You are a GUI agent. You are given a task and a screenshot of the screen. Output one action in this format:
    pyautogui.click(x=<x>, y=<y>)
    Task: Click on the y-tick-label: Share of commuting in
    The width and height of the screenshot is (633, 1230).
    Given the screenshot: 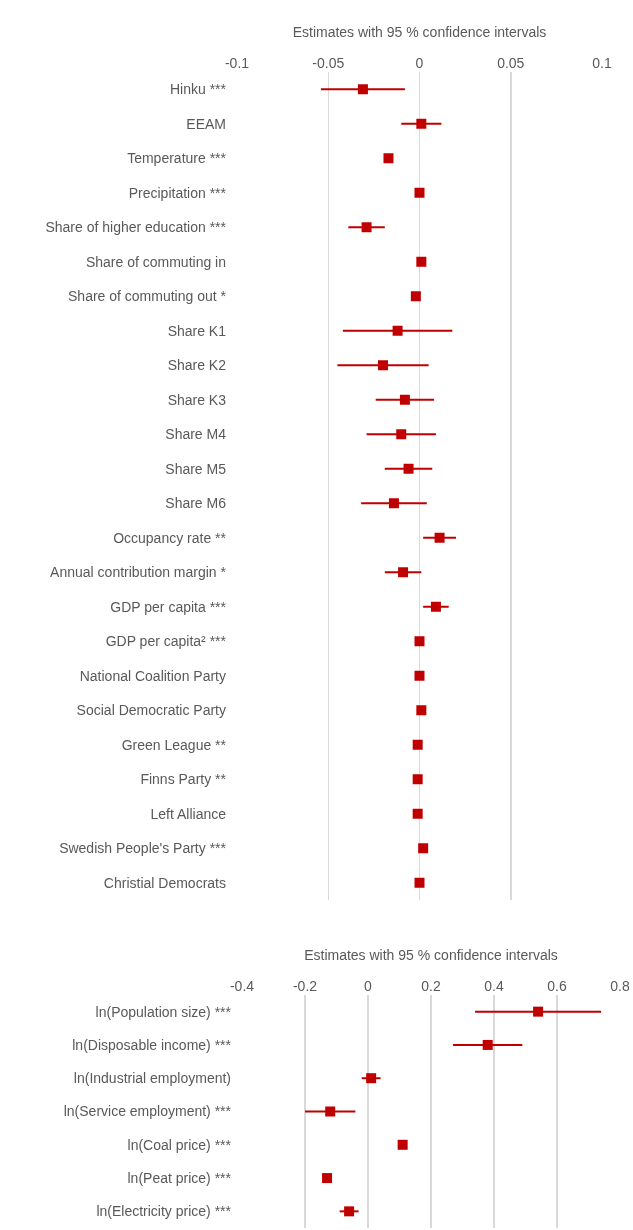 What is the action you would take?
    pyautogui.click(x=155, y=261)
    